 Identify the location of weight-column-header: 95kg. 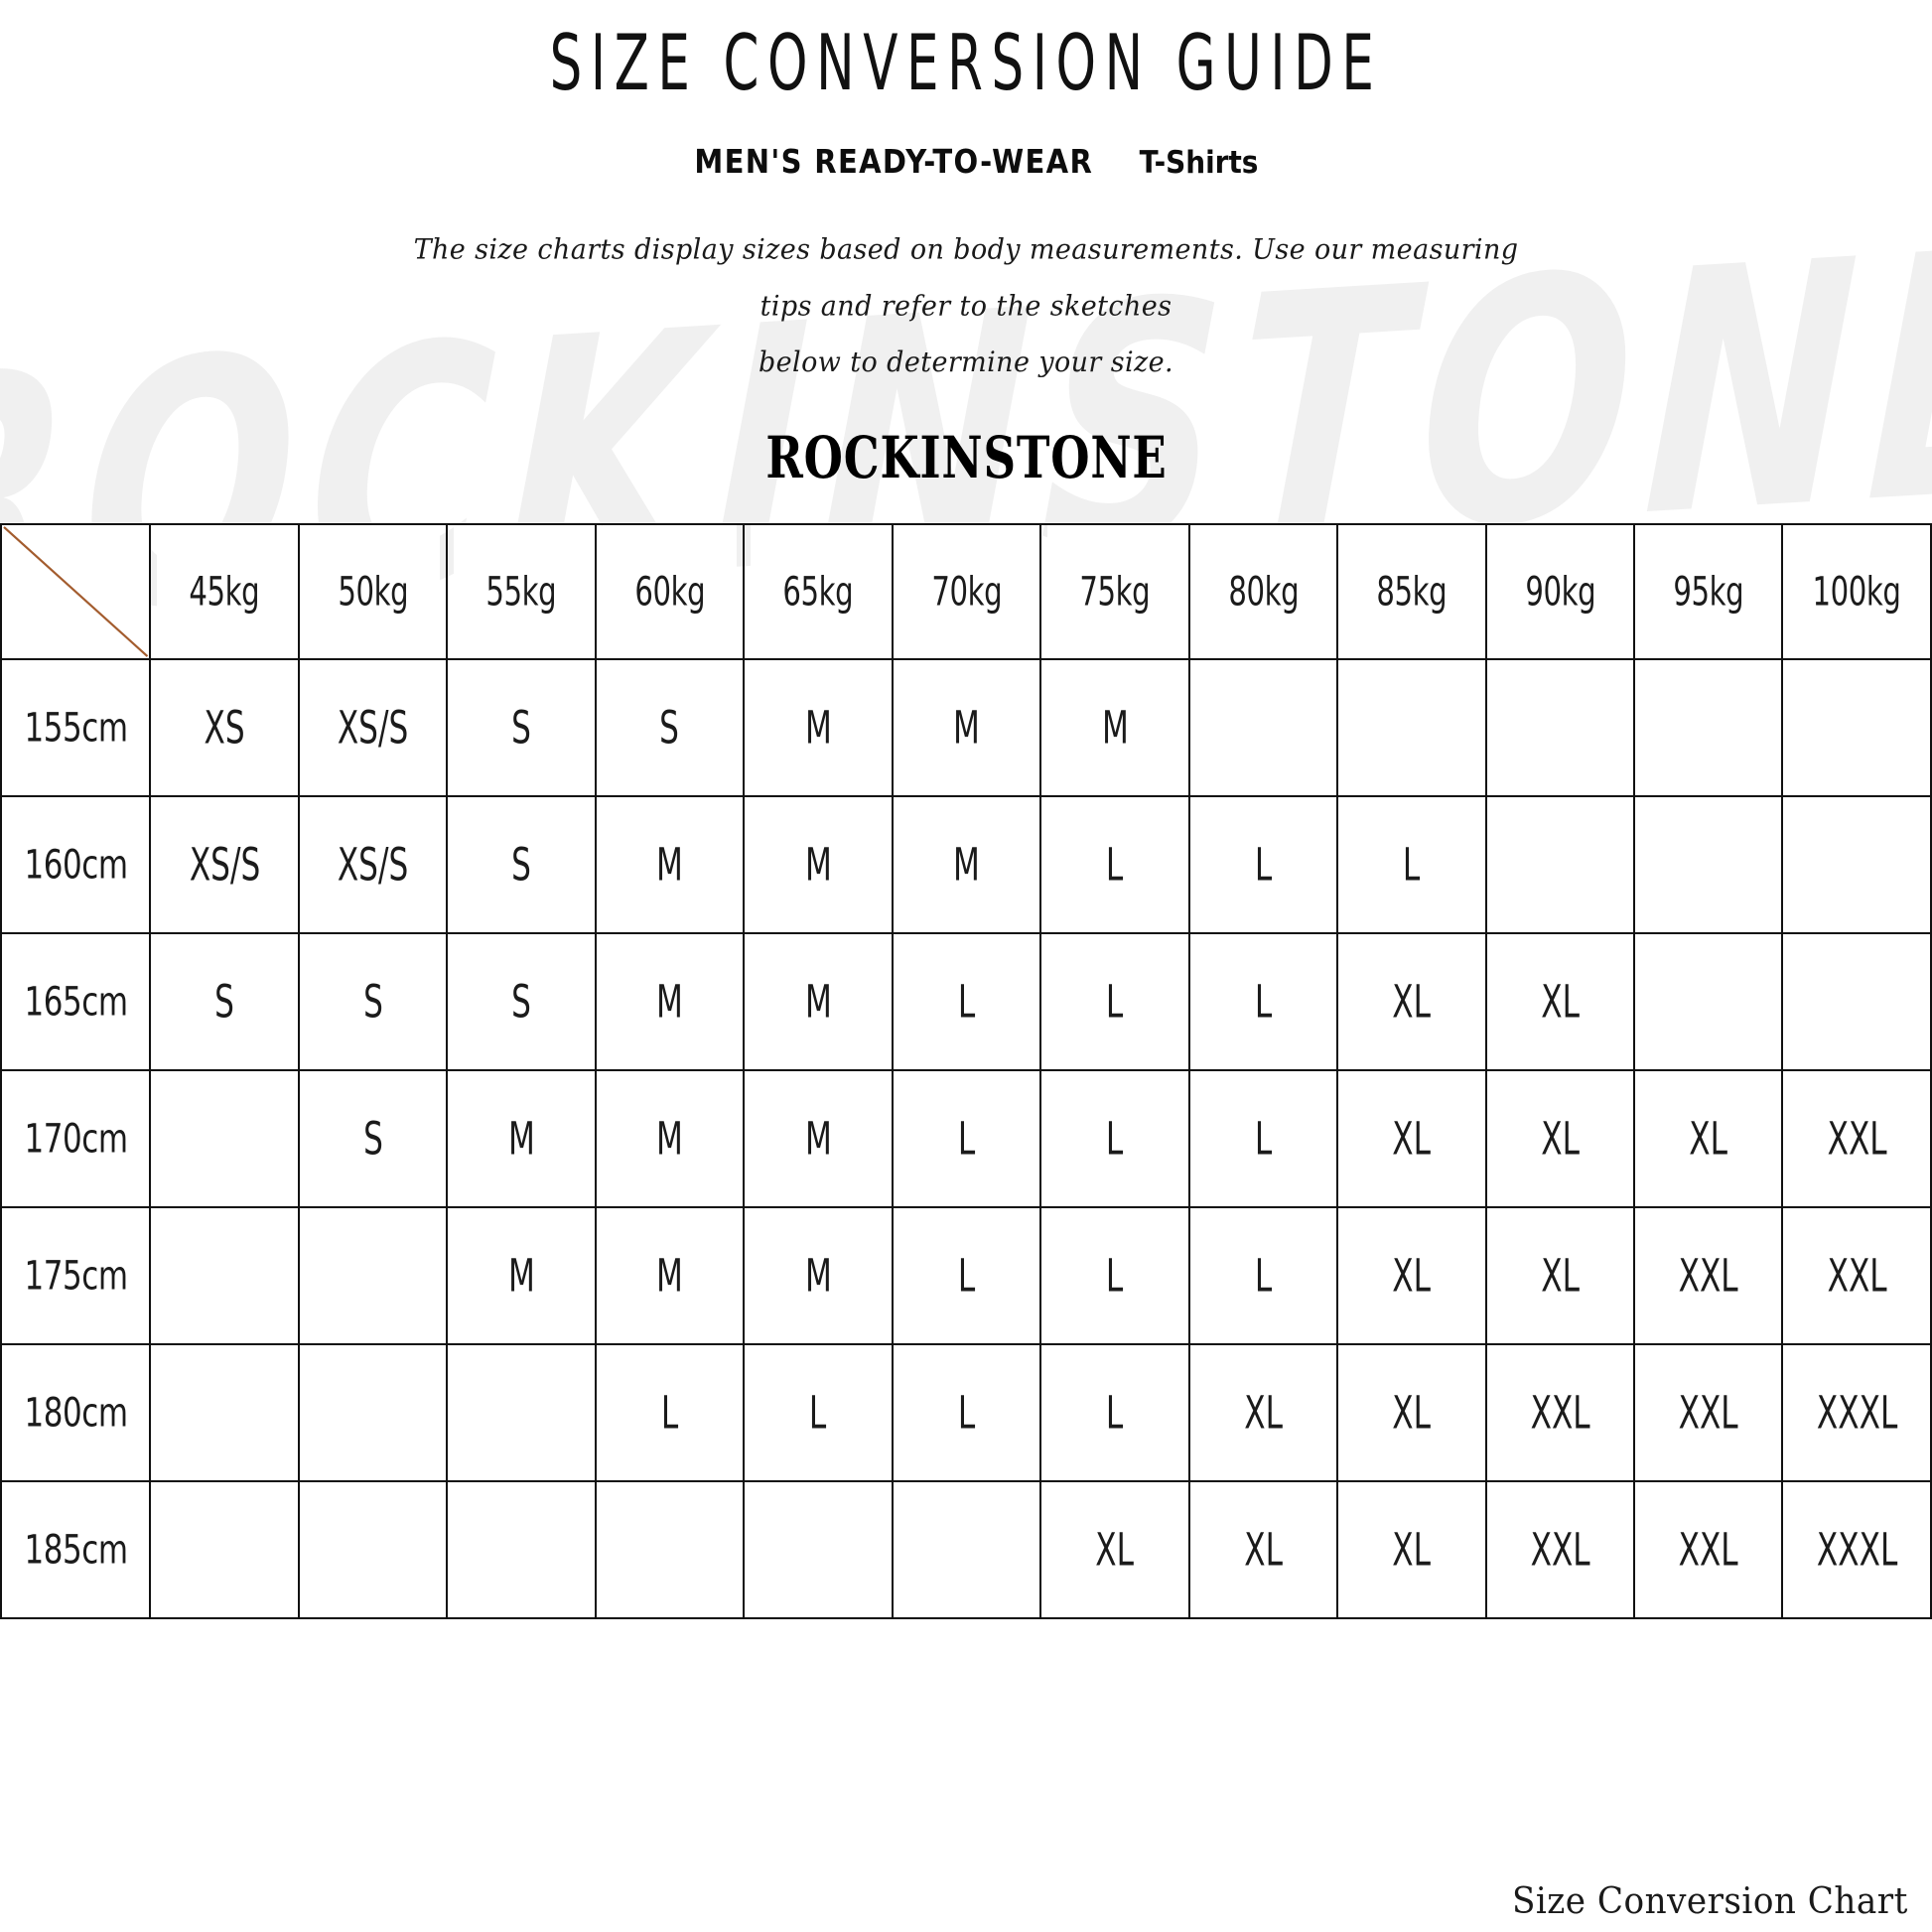
(1709, 591).